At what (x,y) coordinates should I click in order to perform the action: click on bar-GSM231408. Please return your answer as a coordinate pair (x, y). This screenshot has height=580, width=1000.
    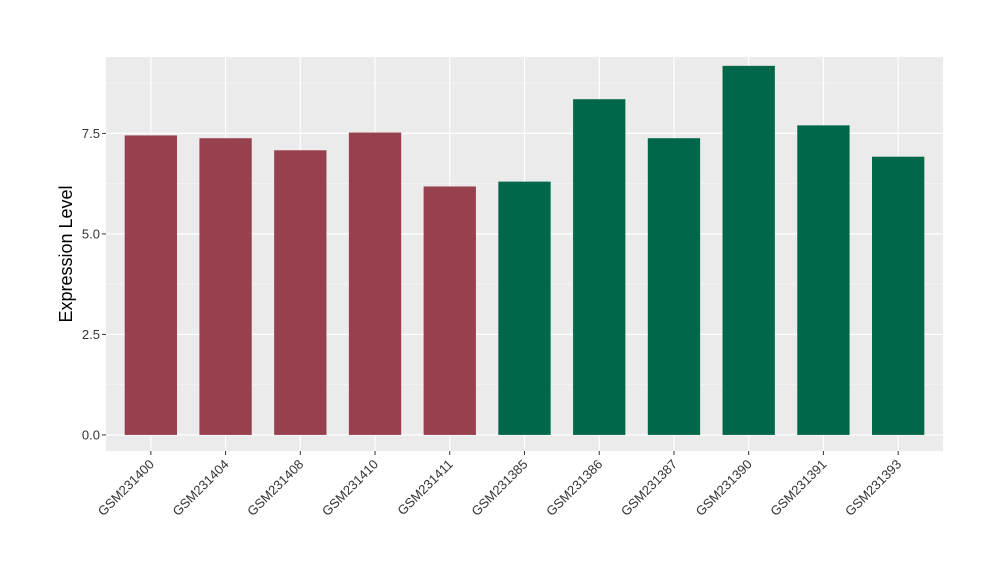
    Looking at the image, I should click on (300, 292).